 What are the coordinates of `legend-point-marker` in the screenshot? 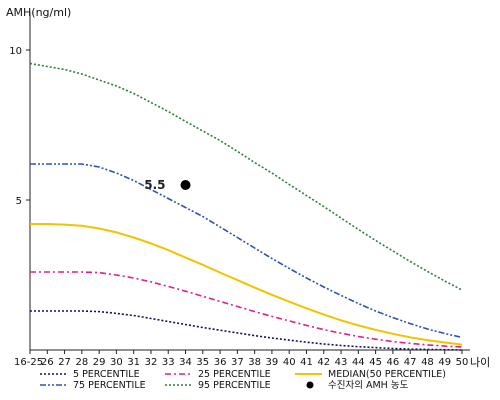 It's located at (310, 385).